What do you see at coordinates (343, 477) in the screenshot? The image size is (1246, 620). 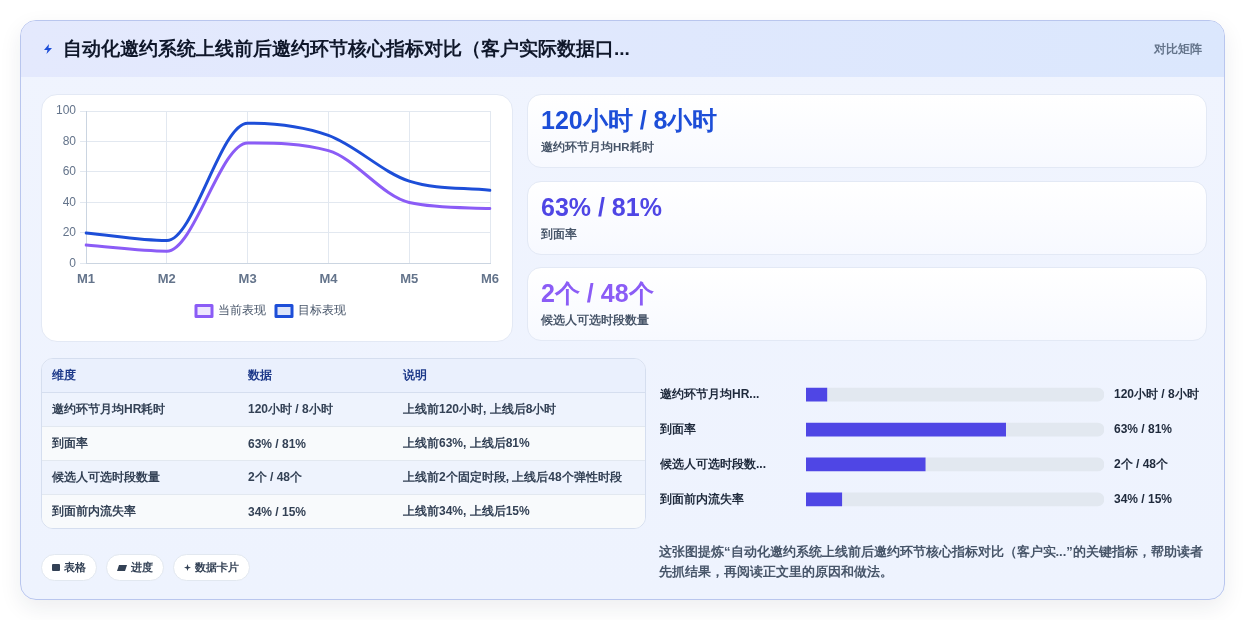 I see `table-row: 候选人可选时段数量 2个 / 48个 上线前2个固定时段, 上线后48个弹性时段` at bounding box center [343, 477].